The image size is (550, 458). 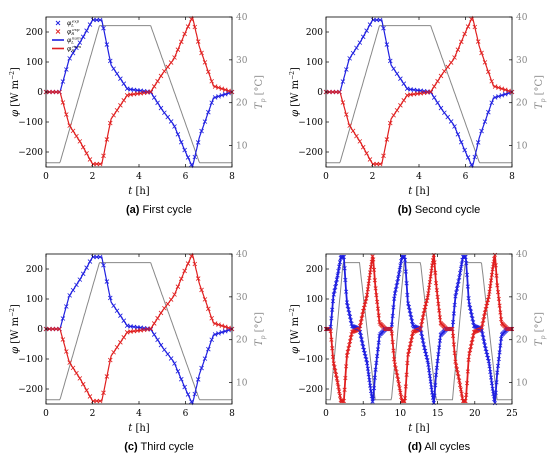 I want to click on y2-tick-label: 20, so click(x=242, y=341).